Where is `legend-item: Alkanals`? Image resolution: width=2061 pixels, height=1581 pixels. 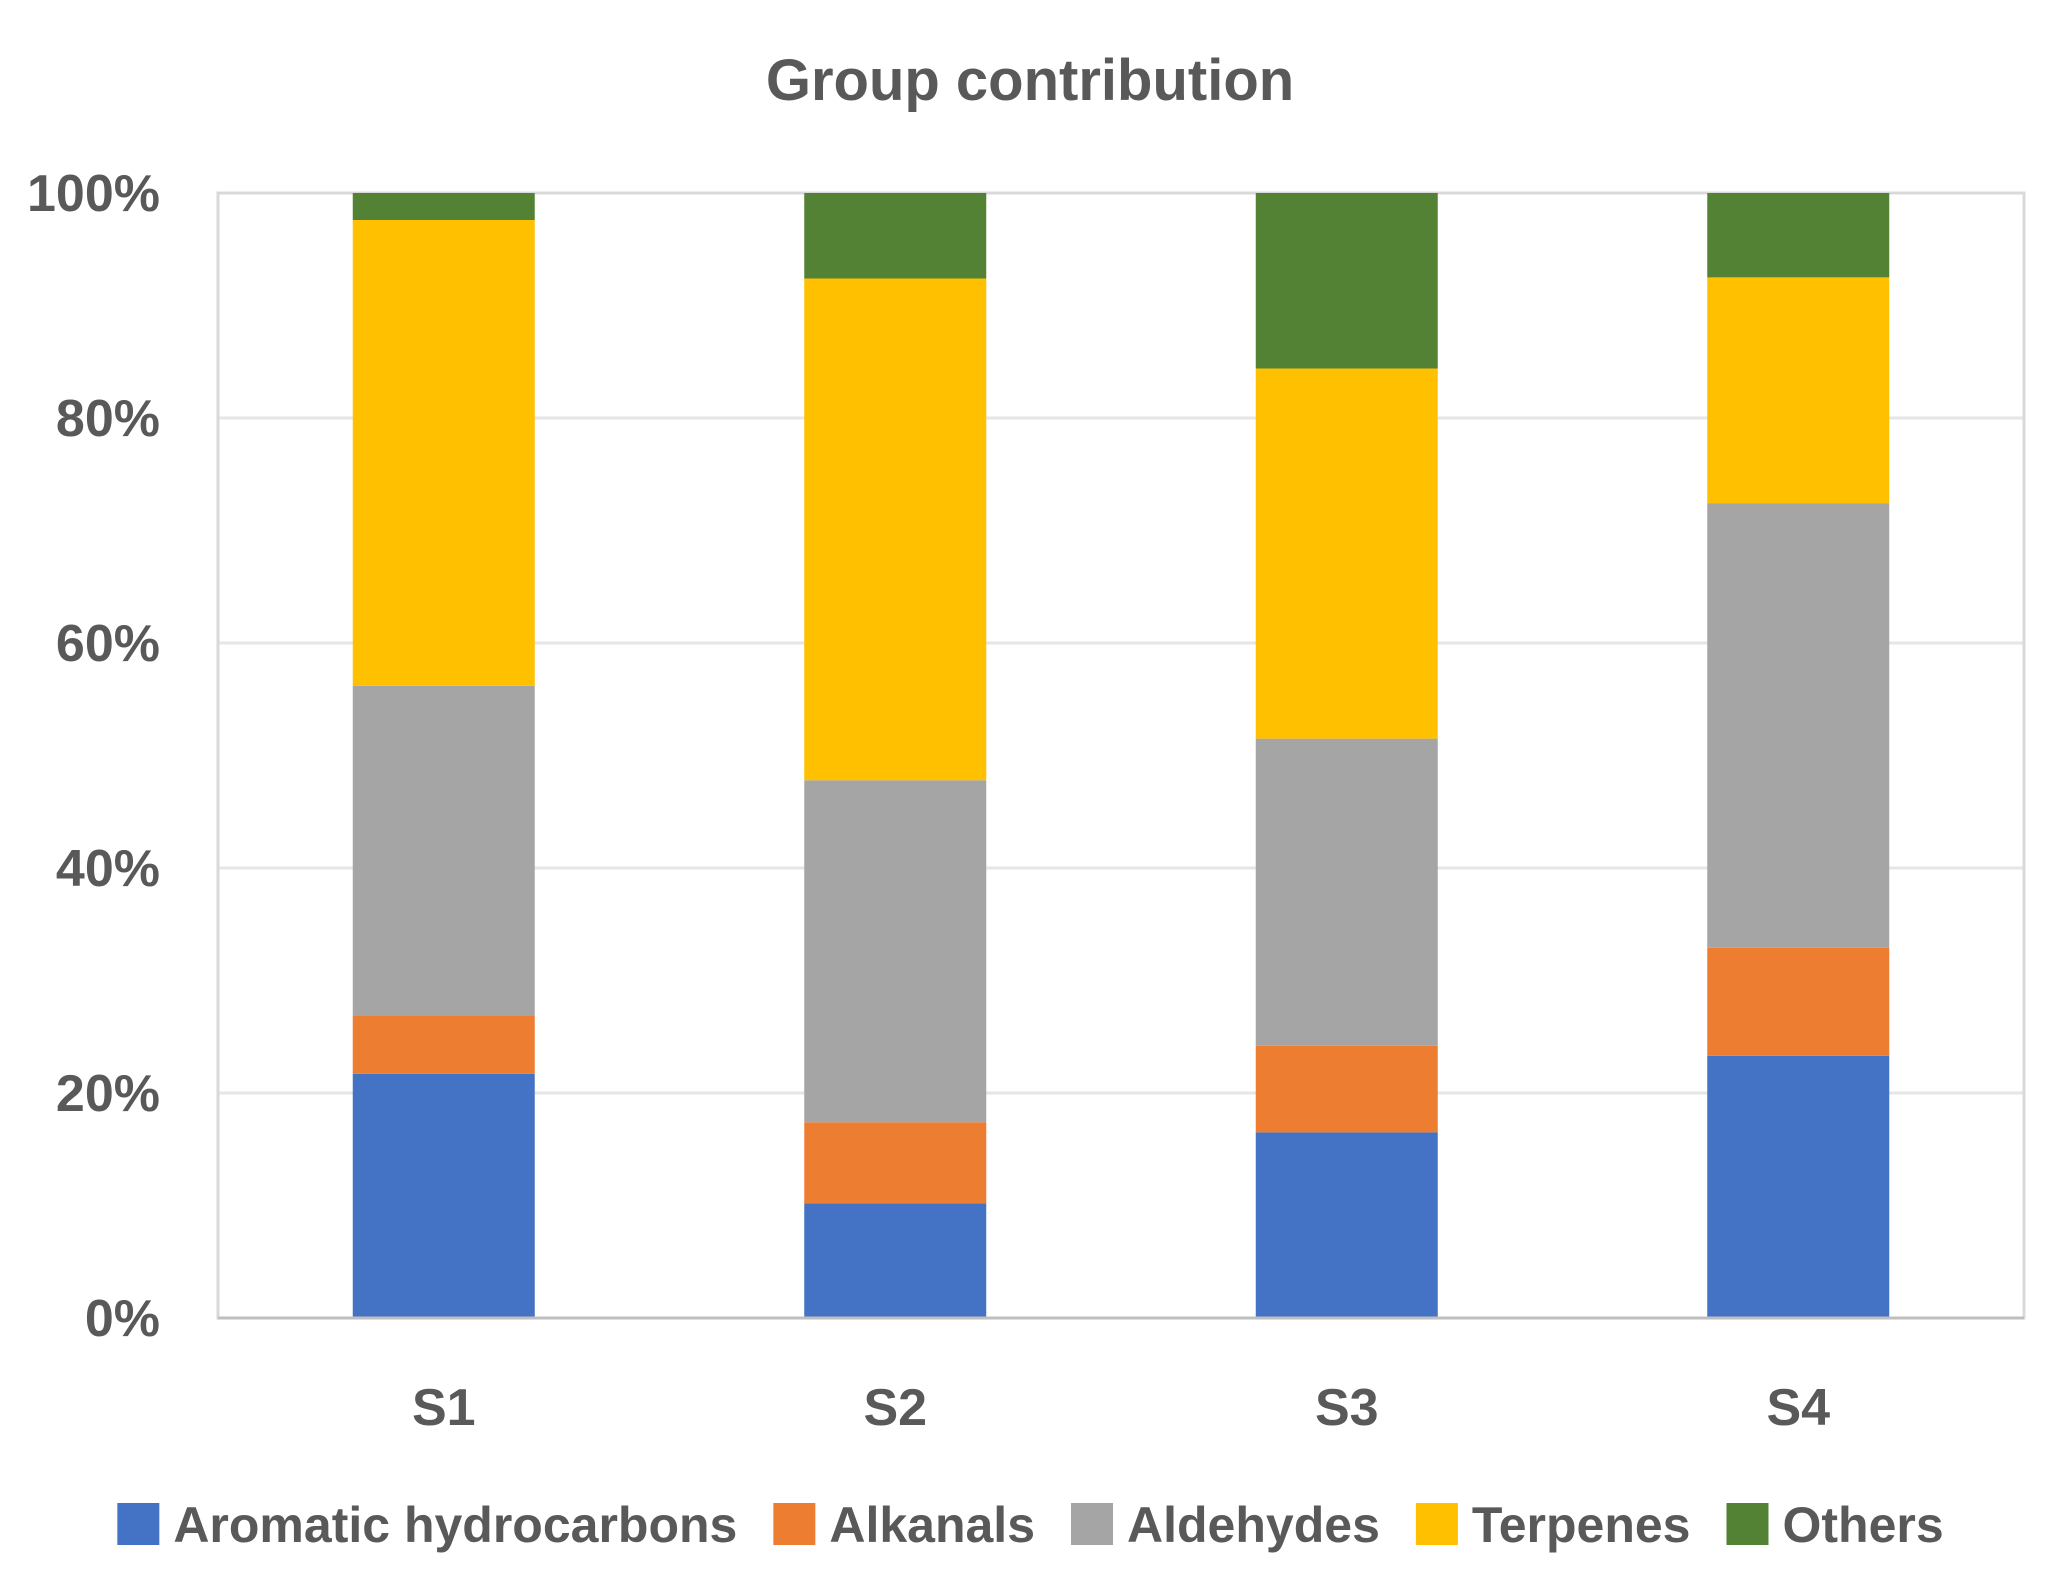 legend-item: Alkanals is located at coordinates (904, 1525).